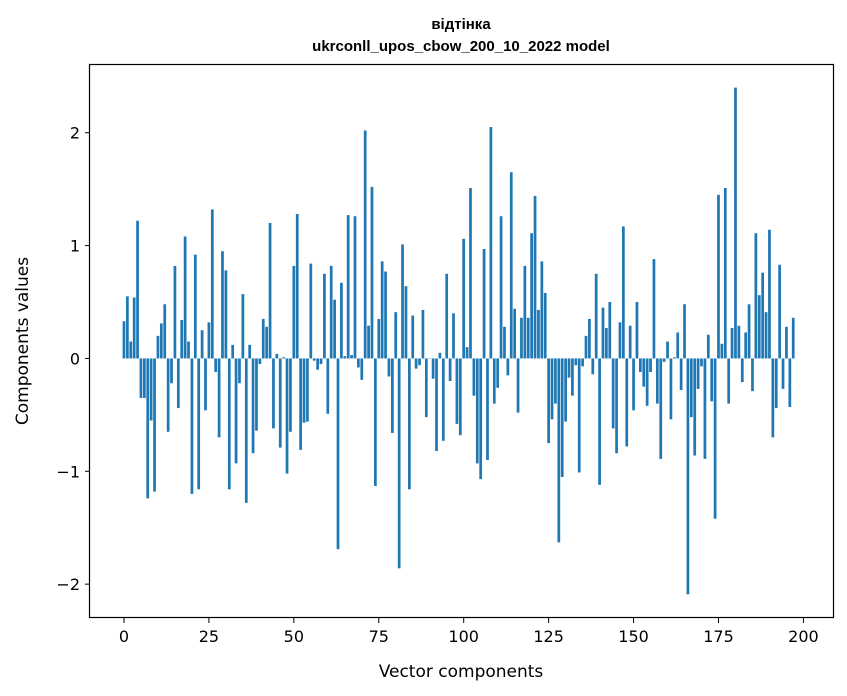 The height and width of the screenshot is (696, 847). I want to click on x-tick-label: 75, so click(379, 636).